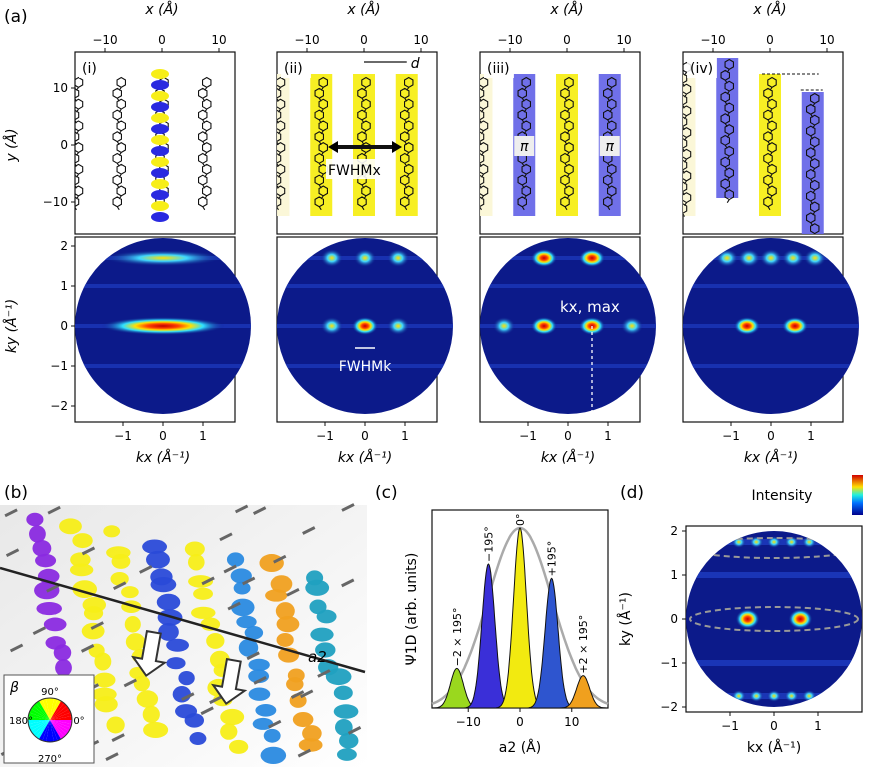  What do you see at coordinates (354, 171) in the screenshot?
I see `fwhm-x-label: FWHMx` at bounding box center [354, 171].